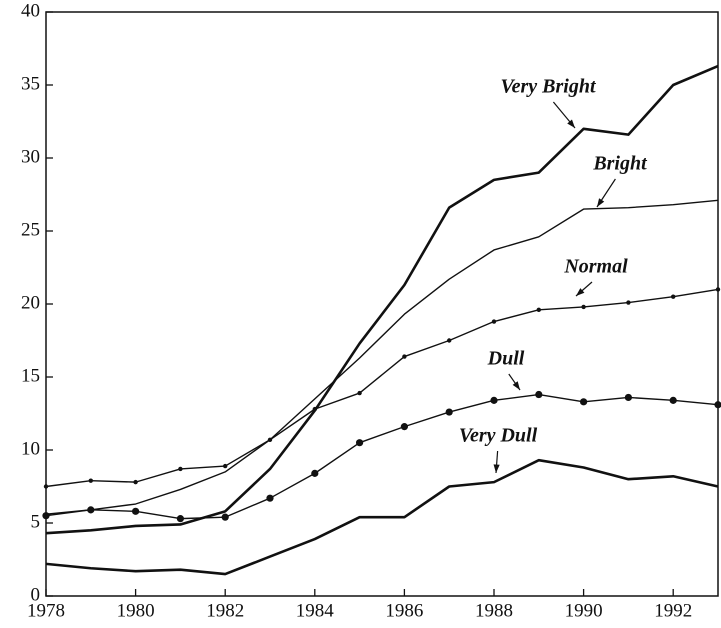  I want to click on y-tick-label: 35, so click(30, 83).